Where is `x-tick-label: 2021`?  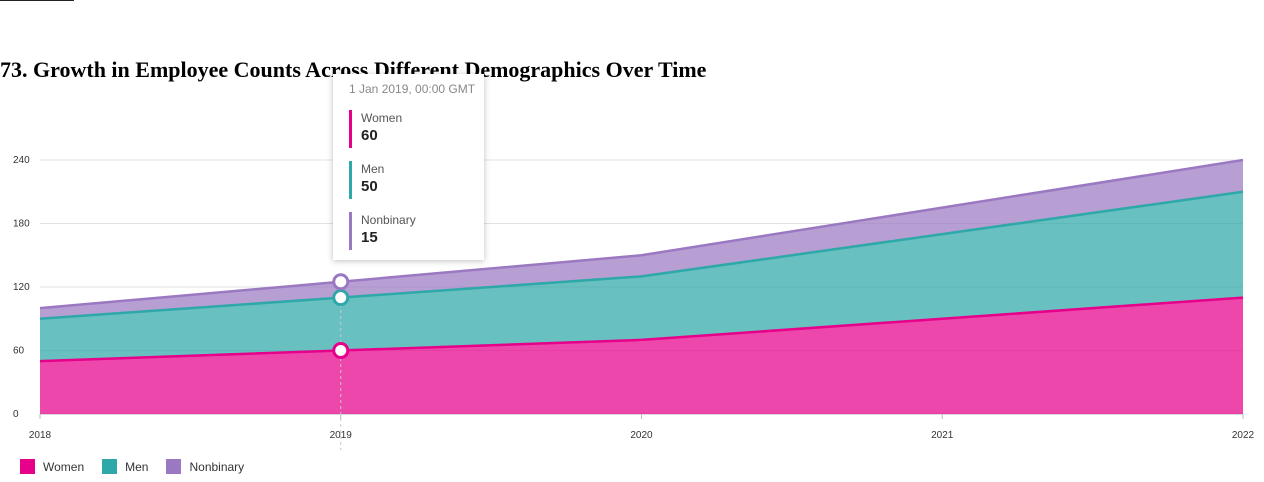
x-tick-label: 2021 is located at coordinates (942, 435).